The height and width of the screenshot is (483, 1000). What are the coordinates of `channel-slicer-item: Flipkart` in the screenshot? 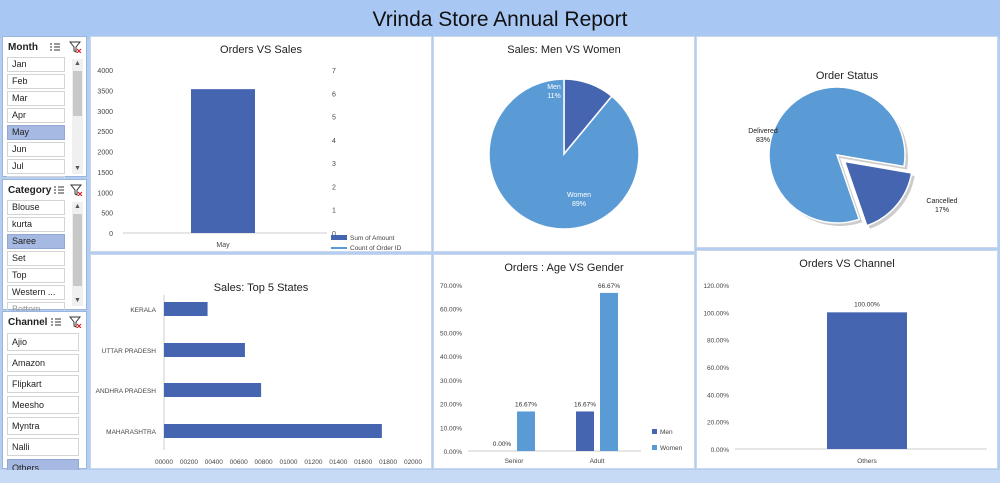 It's located at (43, 384).